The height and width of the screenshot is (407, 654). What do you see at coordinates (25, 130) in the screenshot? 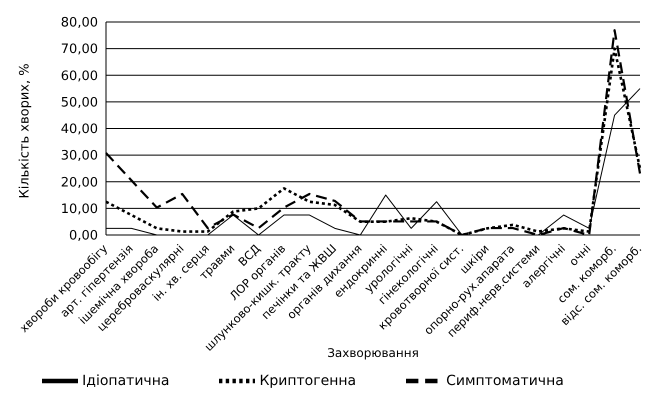
I see `y-axis-title: Кількість хворих, %` at bounding box center [25, 130].